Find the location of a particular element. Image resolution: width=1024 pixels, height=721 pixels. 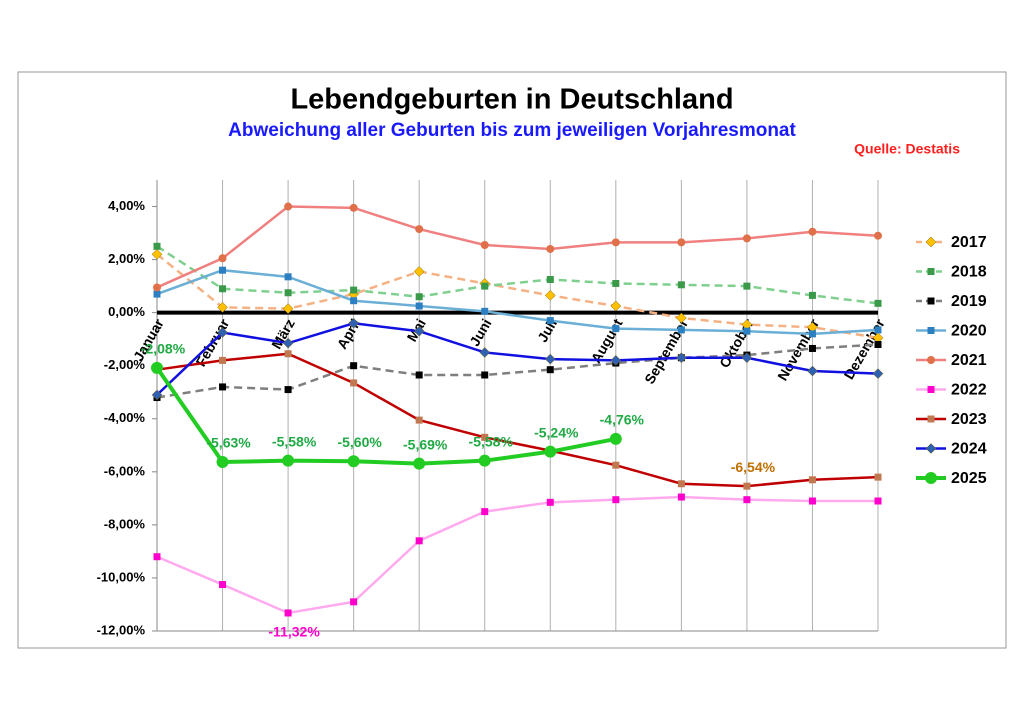

y-tick-label: 0,00% is located at coordinates (126, 311).